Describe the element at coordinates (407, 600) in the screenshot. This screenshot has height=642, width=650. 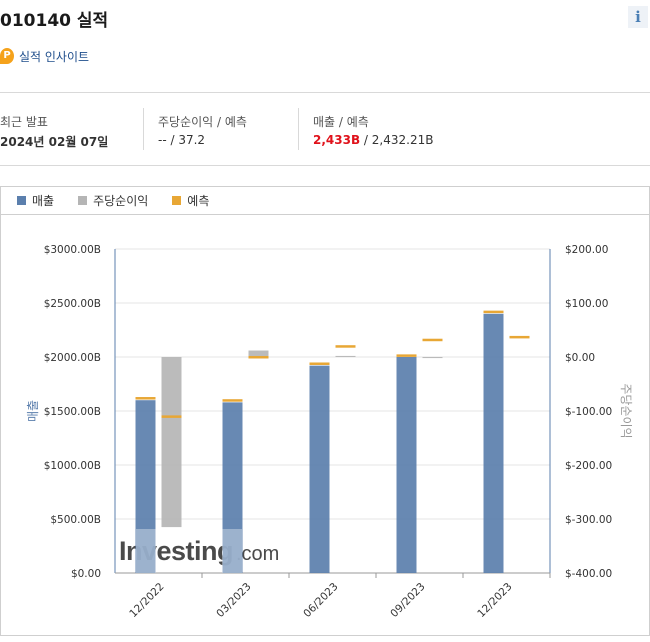
I see `x-tick-label: 09/2023` at that location.